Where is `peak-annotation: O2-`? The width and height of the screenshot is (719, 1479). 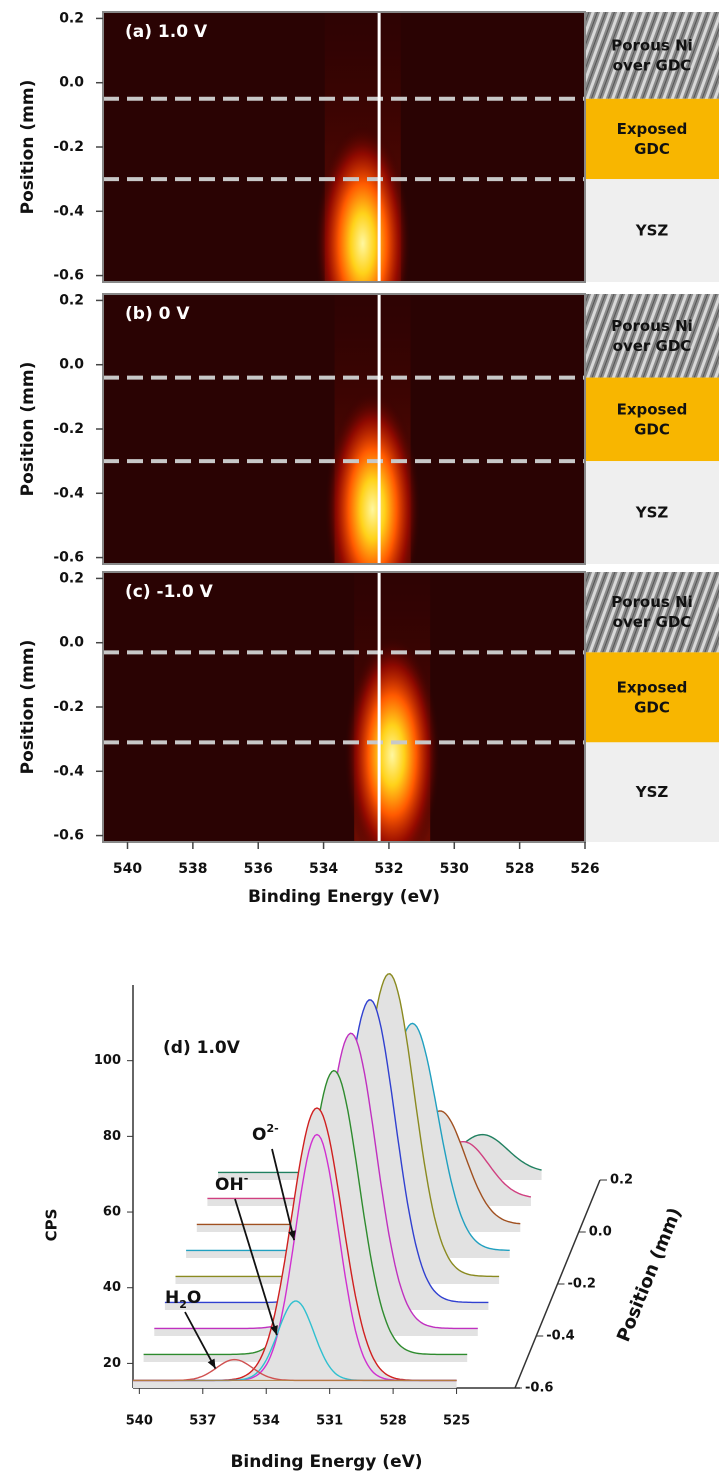
peak-annotation: O2- is located at coordinates (265, 1134).